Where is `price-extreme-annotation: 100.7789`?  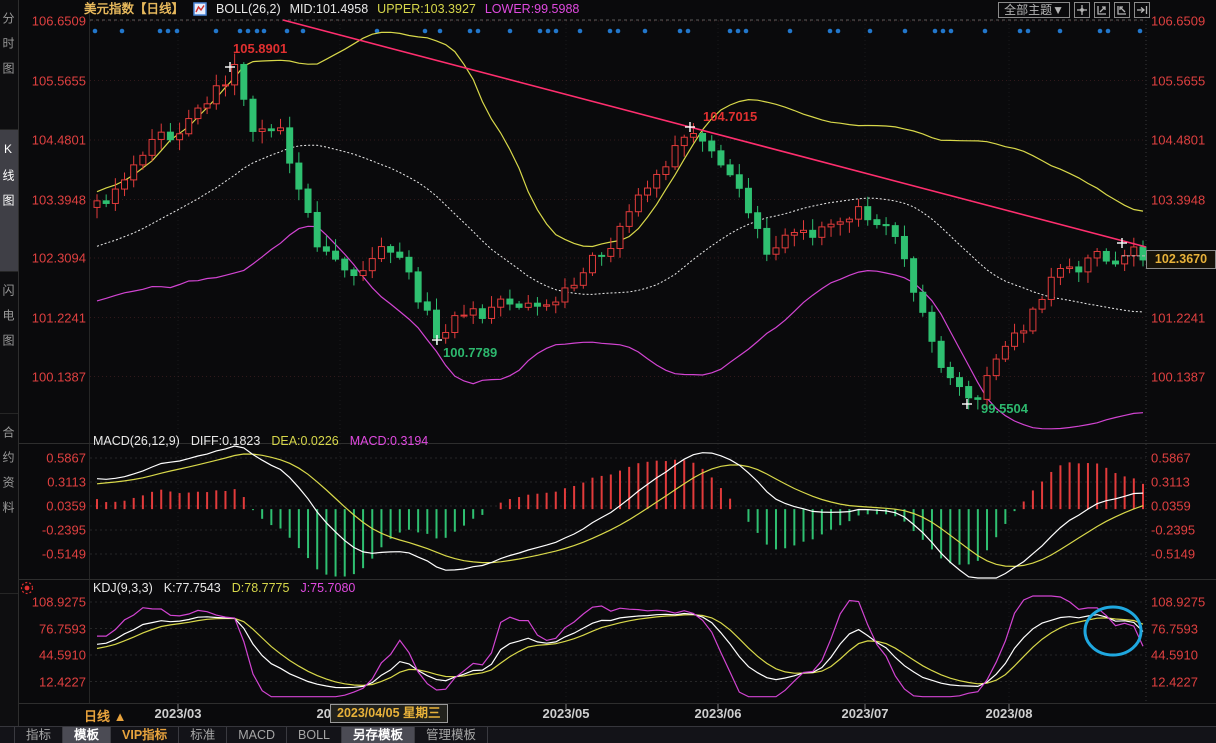
price-extreme-annotation: 100.7789 is located at coordinates (470, 352).